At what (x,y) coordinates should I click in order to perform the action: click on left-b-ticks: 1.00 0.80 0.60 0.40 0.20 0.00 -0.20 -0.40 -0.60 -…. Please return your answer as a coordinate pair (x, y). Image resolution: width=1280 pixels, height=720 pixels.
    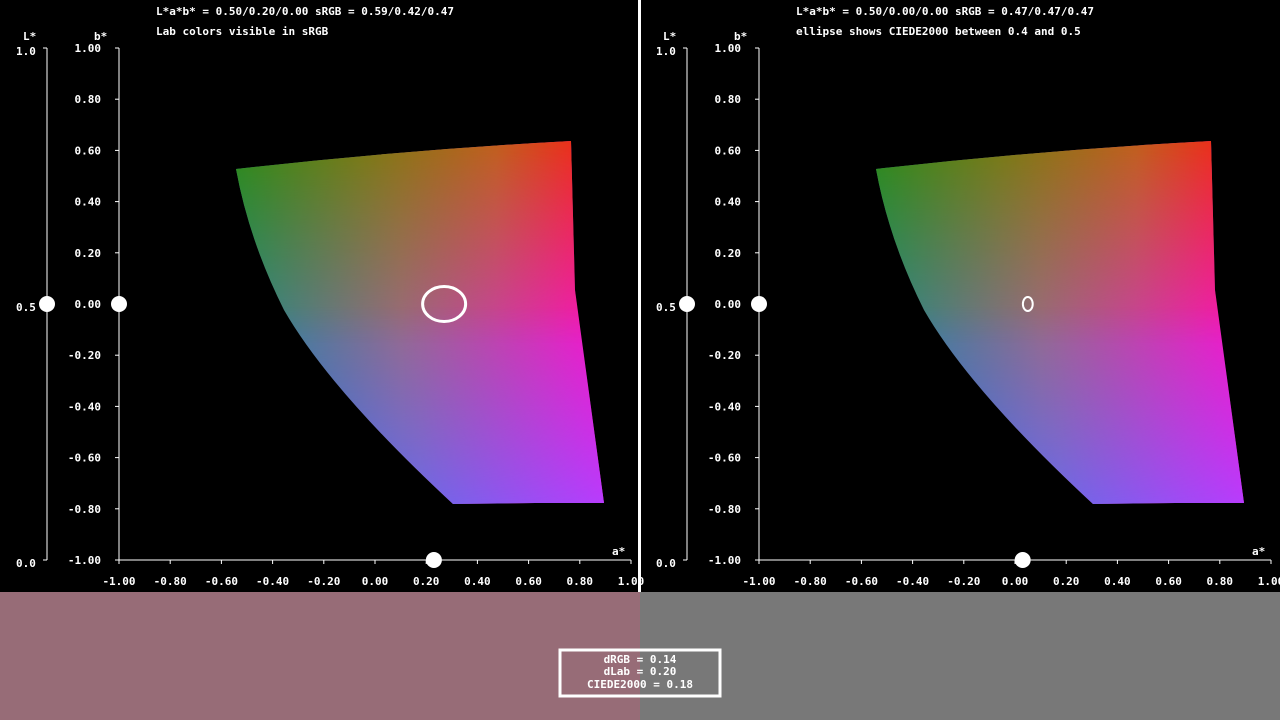
    Looking at the image, I should click on (93, 304).